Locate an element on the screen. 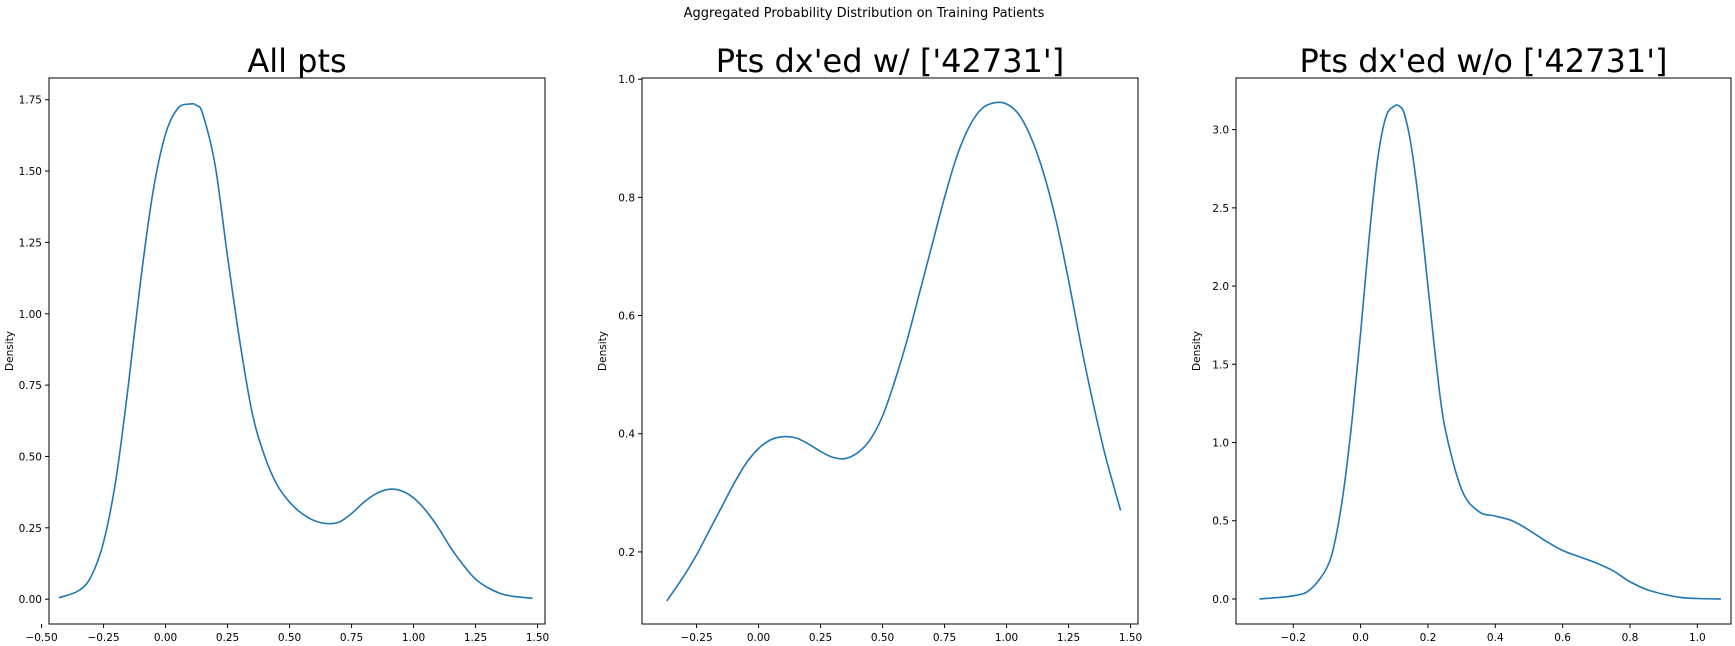 The height and width of the screenshot is (646, 1735). y-tick-label: 0.00 is located at coordinates (30, 600).